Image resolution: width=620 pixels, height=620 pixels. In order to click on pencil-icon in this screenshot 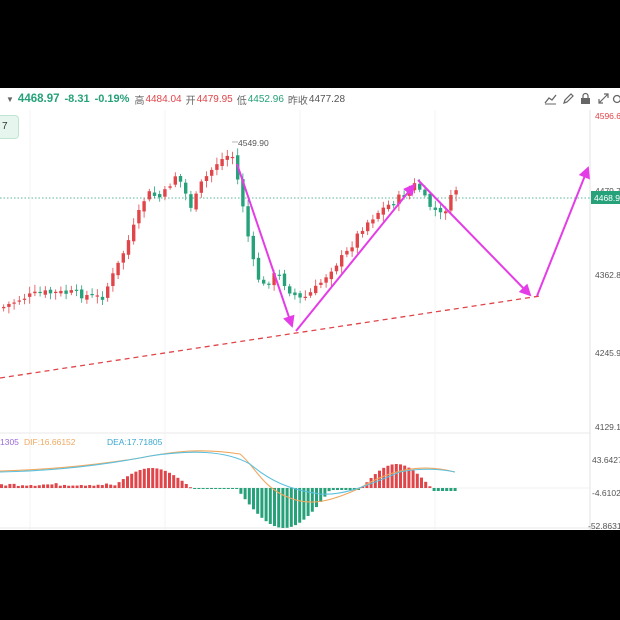, I will do `click(568, 99)`.